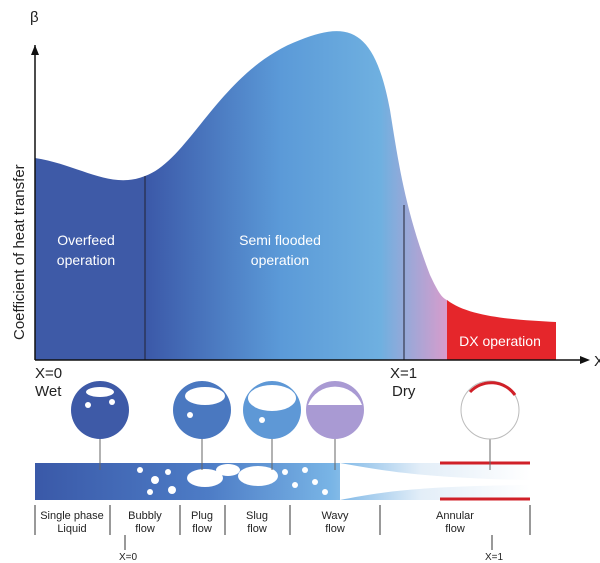 Image resolution: width=600 pixels, height=563 pixels. Describe the element at coordinates (335, 516) in the screenshot. I see `flow-label: Wavy` at that location.